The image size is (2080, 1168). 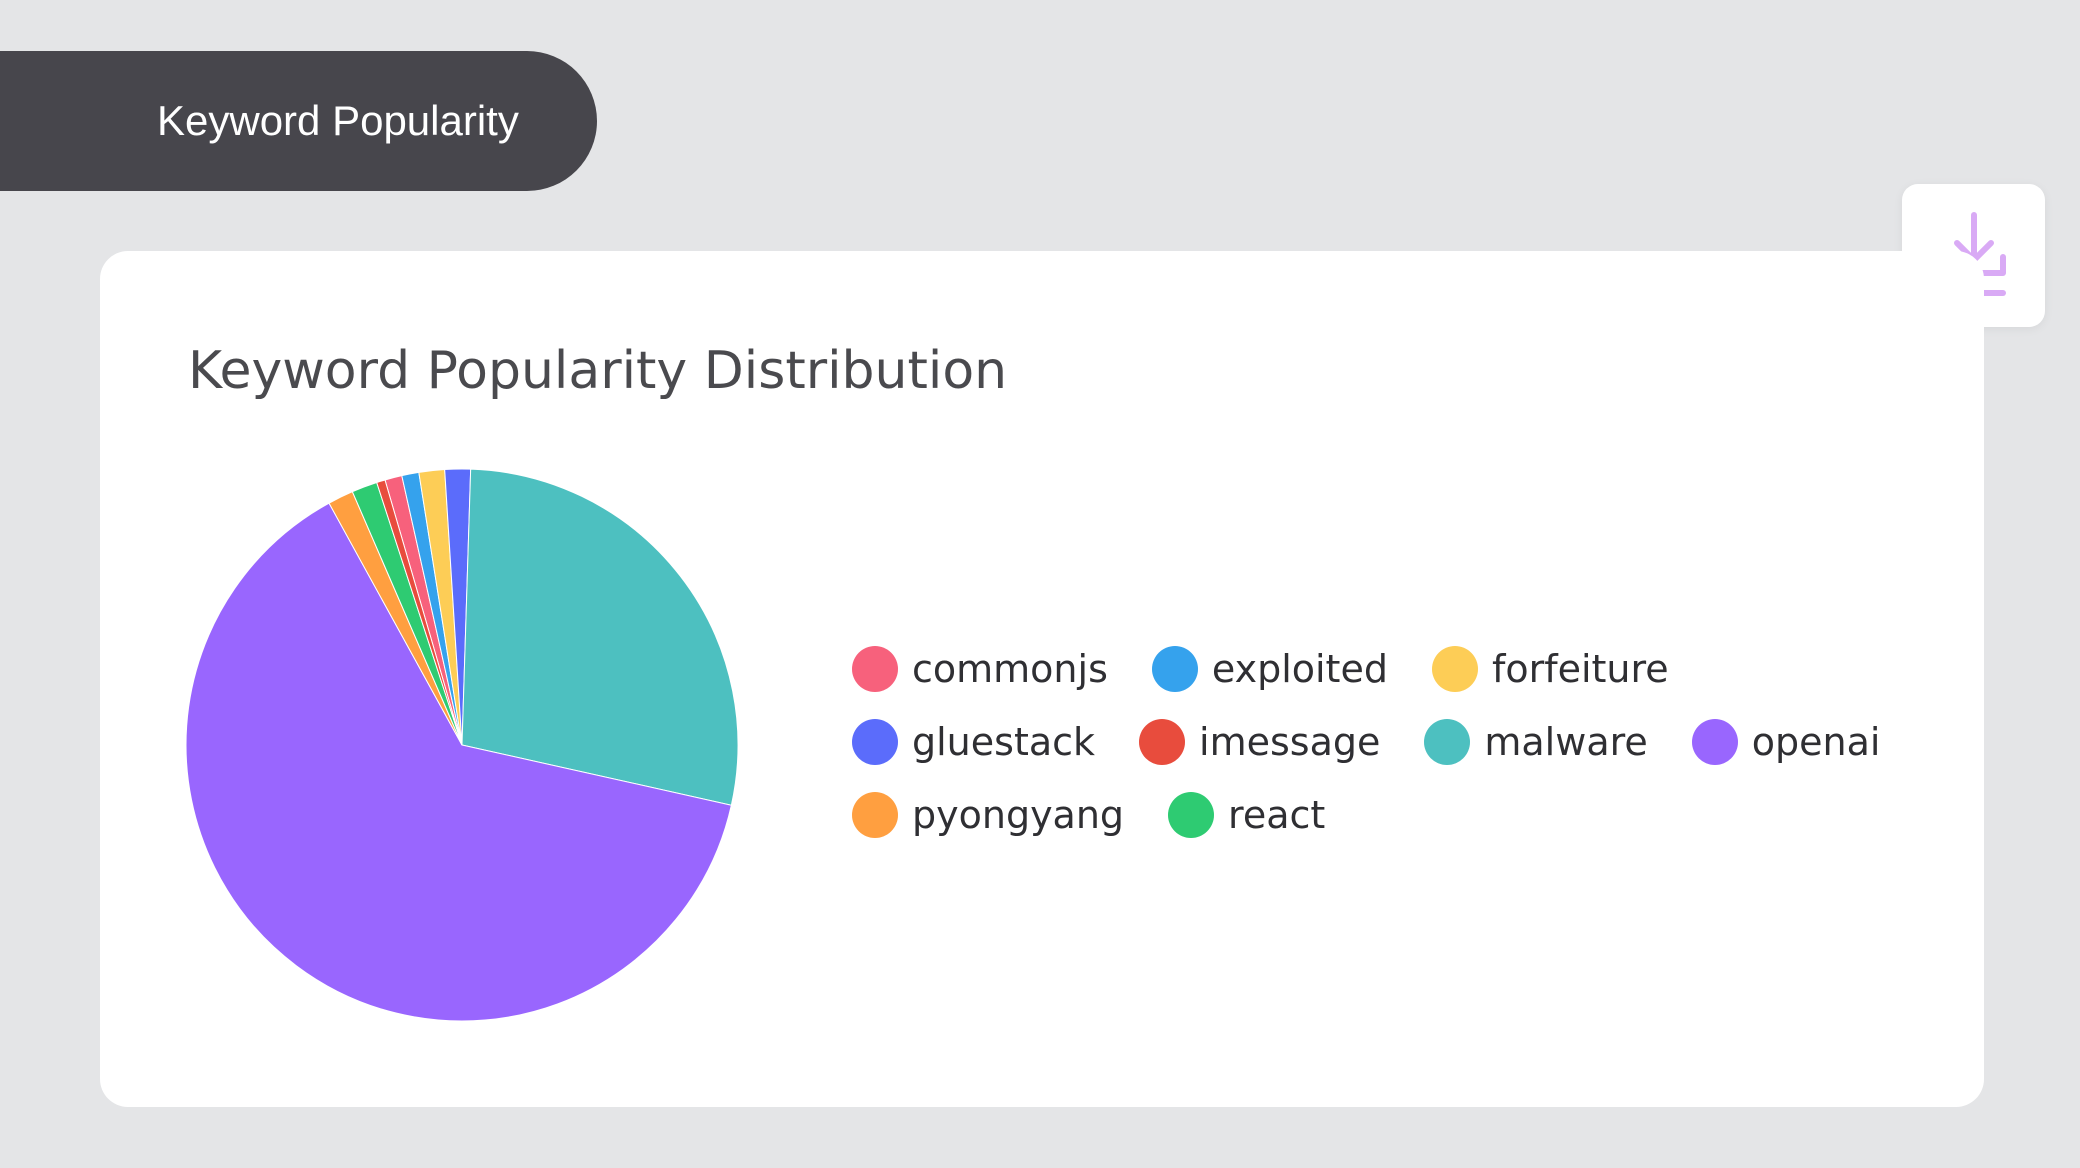 I want to click on legend-item-pyongyang: pyongyang, so click(x=988, y=815).